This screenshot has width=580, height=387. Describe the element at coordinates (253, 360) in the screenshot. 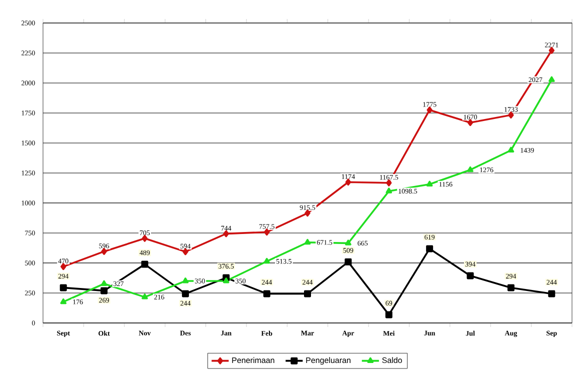

I see `legend-label: Penerimaan` at that location.